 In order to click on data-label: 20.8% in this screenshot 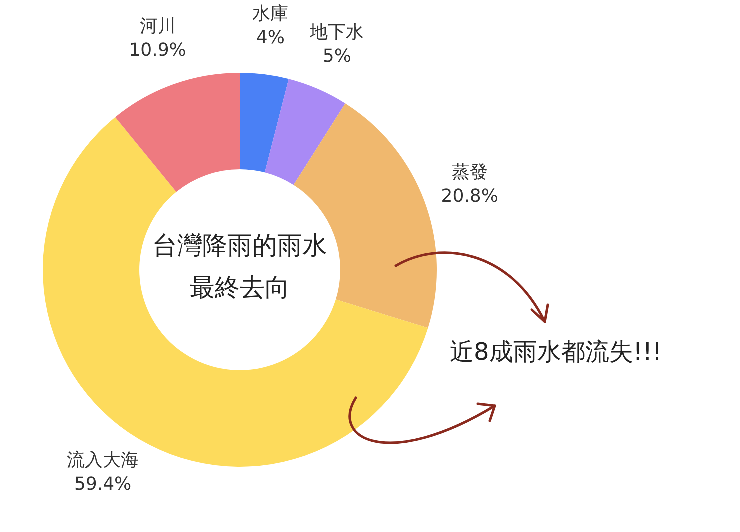, I will do `click(469, 196)`.